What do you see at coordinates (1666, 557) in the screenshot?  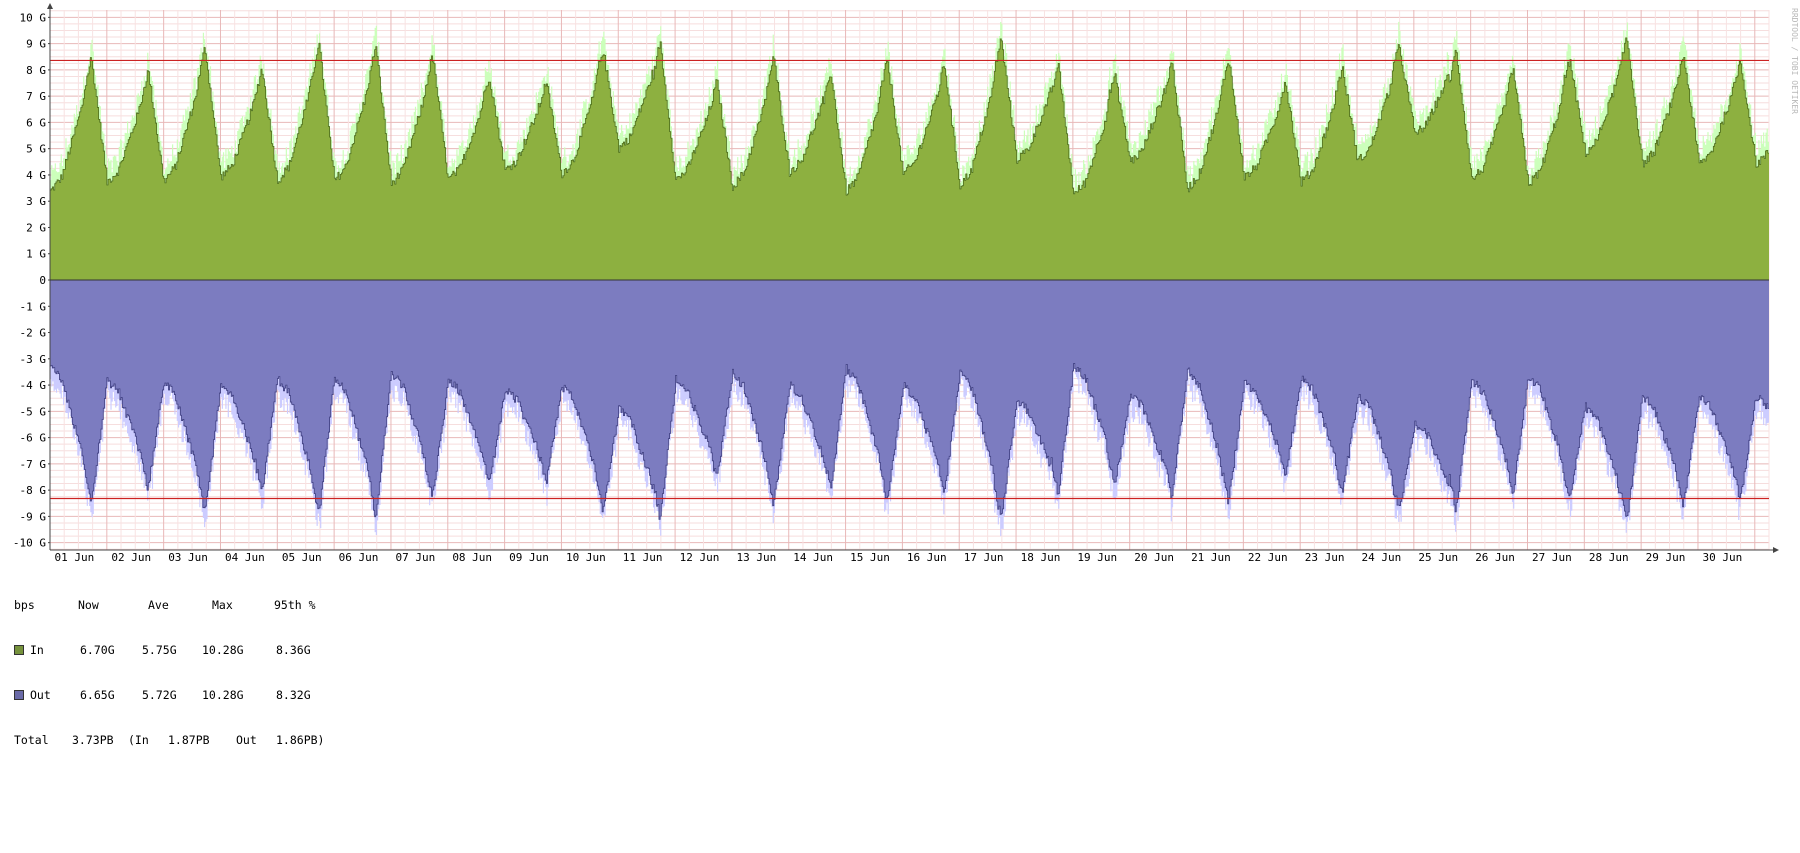 I see `x-tick-label: 29 Jun` at bounding box center [1666, 557].